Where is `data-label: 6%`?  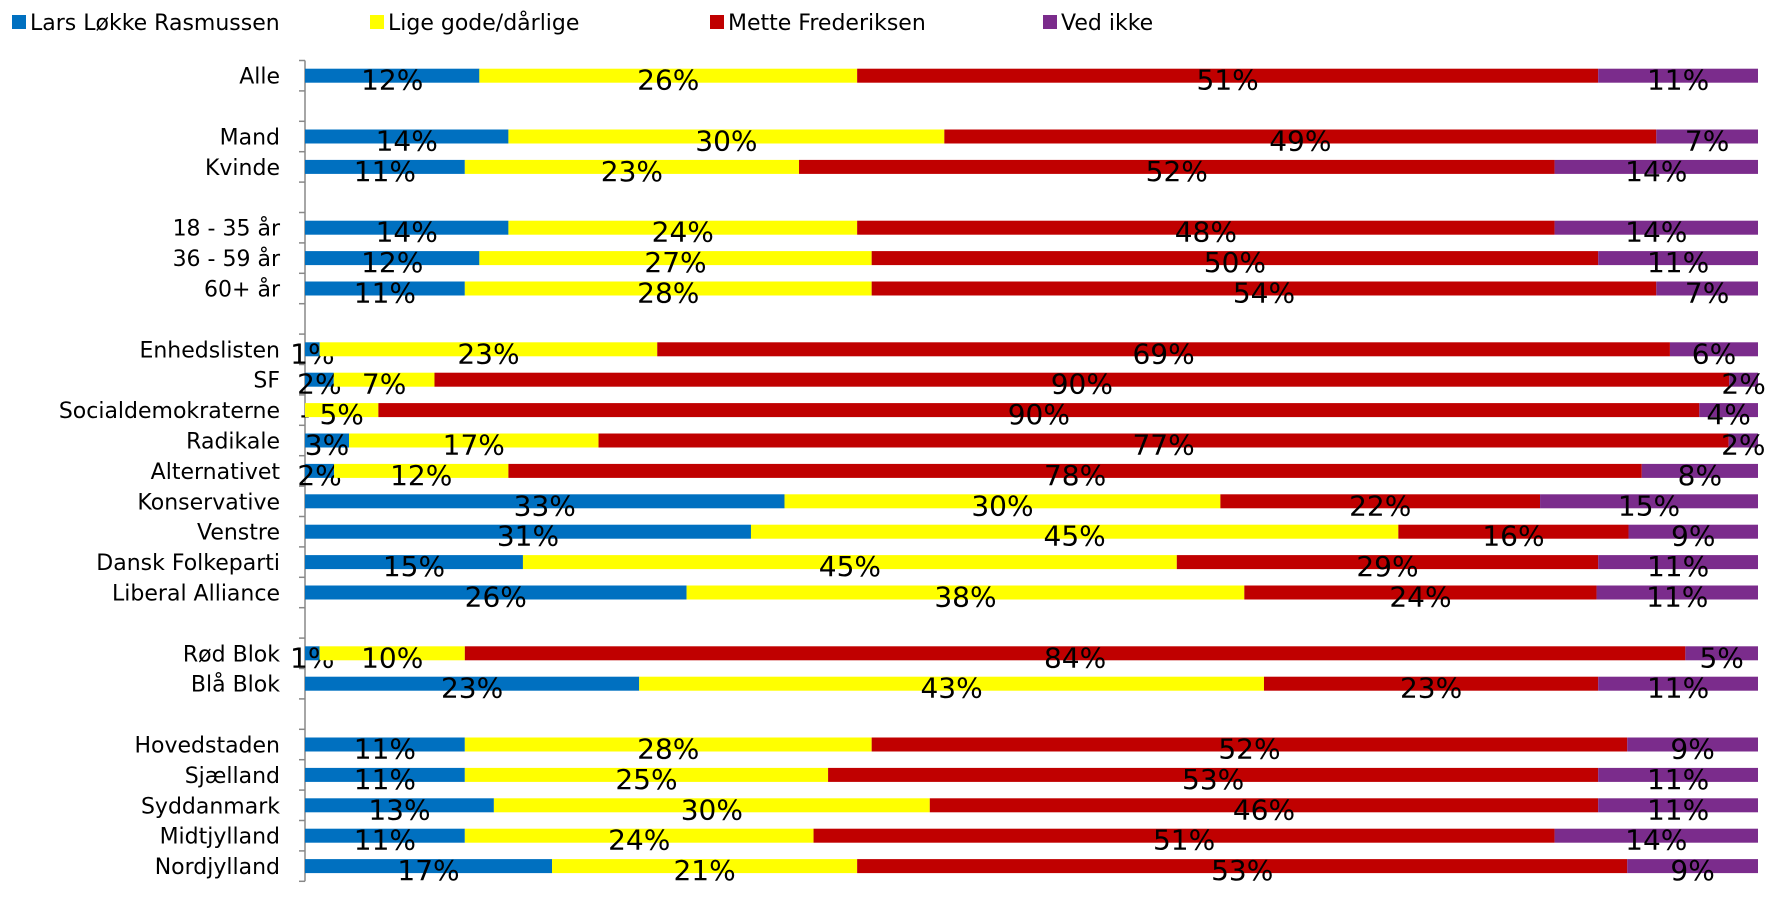 data-label: 6% is located at coordinates (1714, 353).